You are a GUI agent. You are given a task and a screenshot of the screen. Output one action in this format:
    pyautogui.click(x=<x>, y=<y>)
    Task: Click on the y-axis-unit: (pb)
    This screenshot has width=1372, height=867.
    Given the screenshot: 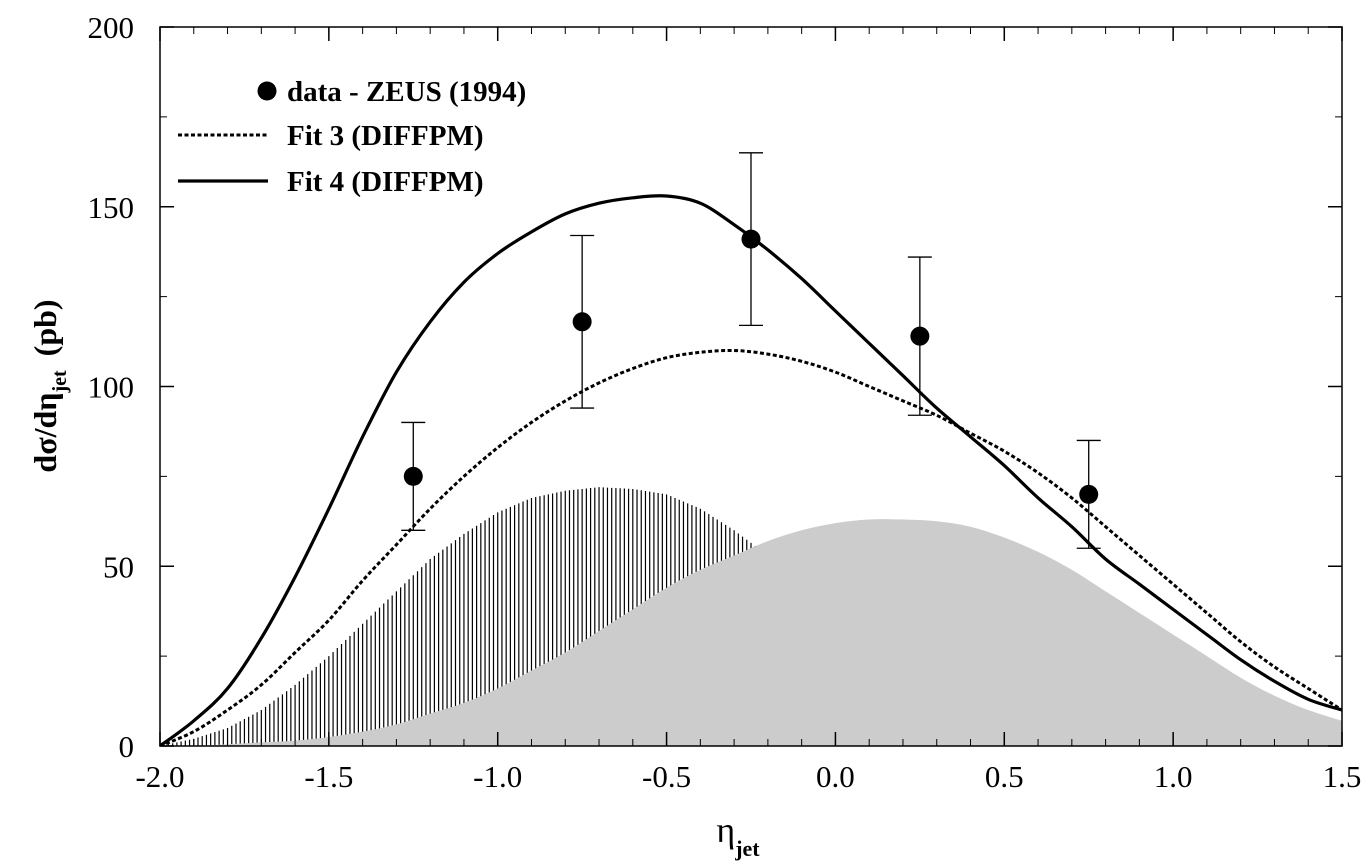 What is the action you would take?
    pyautogui.click(x=45, y=327)
    